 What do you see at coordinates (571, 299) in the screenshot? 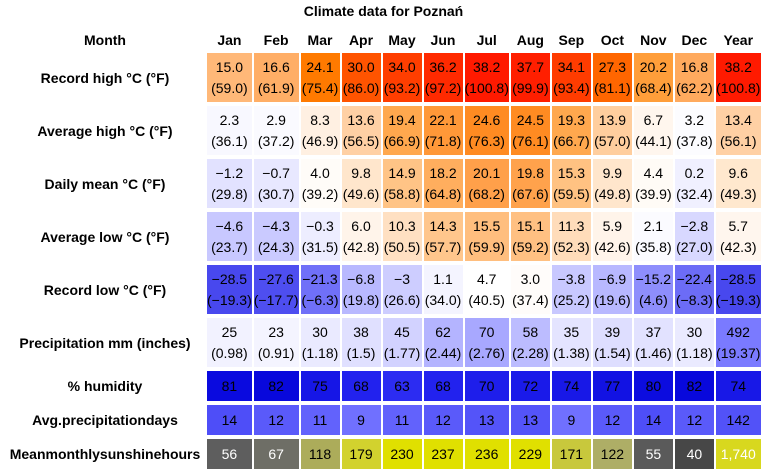
I see `cell-value-fahrenheit-or-inches: (25.2)` at bounding box center [571, 299].